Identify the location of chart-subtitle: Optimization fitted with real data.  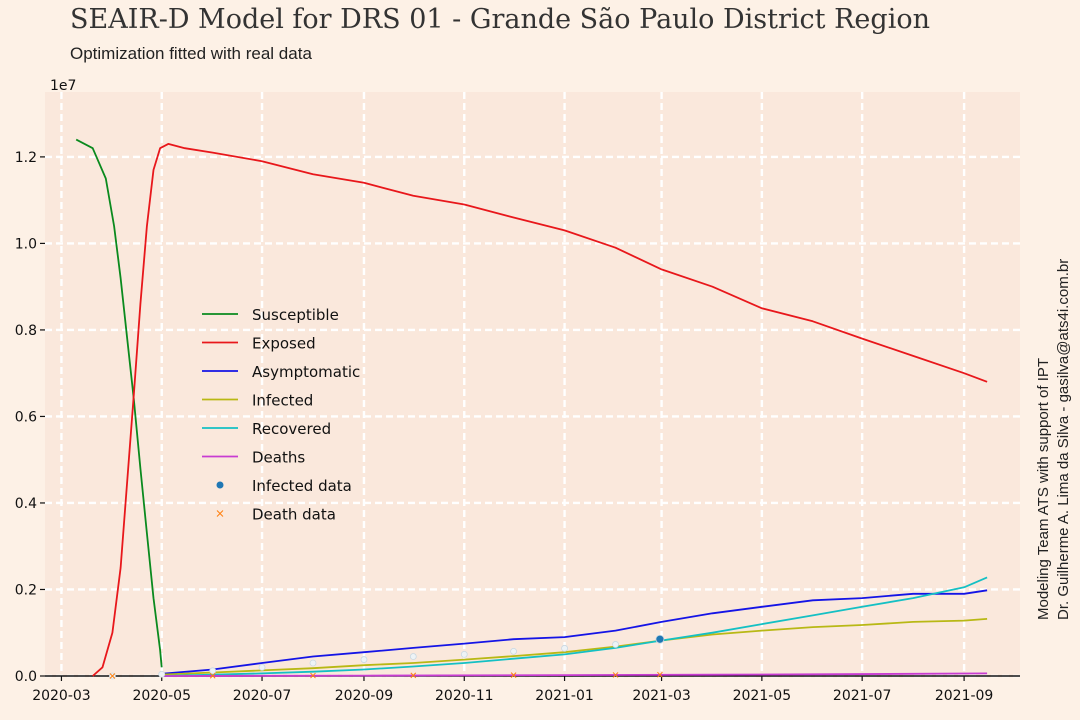
(191, 53).